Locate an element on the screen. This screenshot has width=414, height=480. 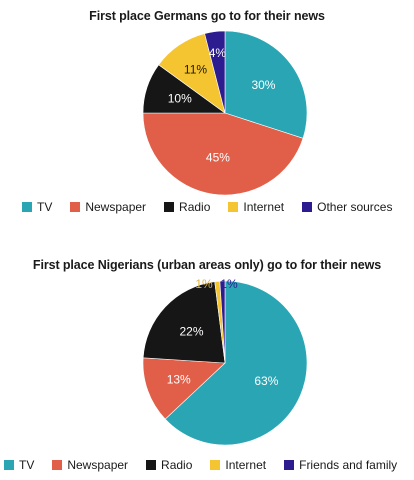
slice-other-sources is located at coordinates (215, 72).